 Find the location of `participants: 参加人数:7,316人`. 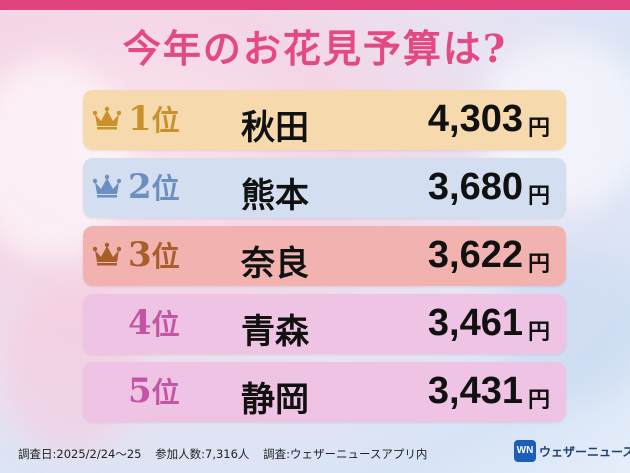

participants: 参加人数:7,316人 is located at coordinates (202, 454).